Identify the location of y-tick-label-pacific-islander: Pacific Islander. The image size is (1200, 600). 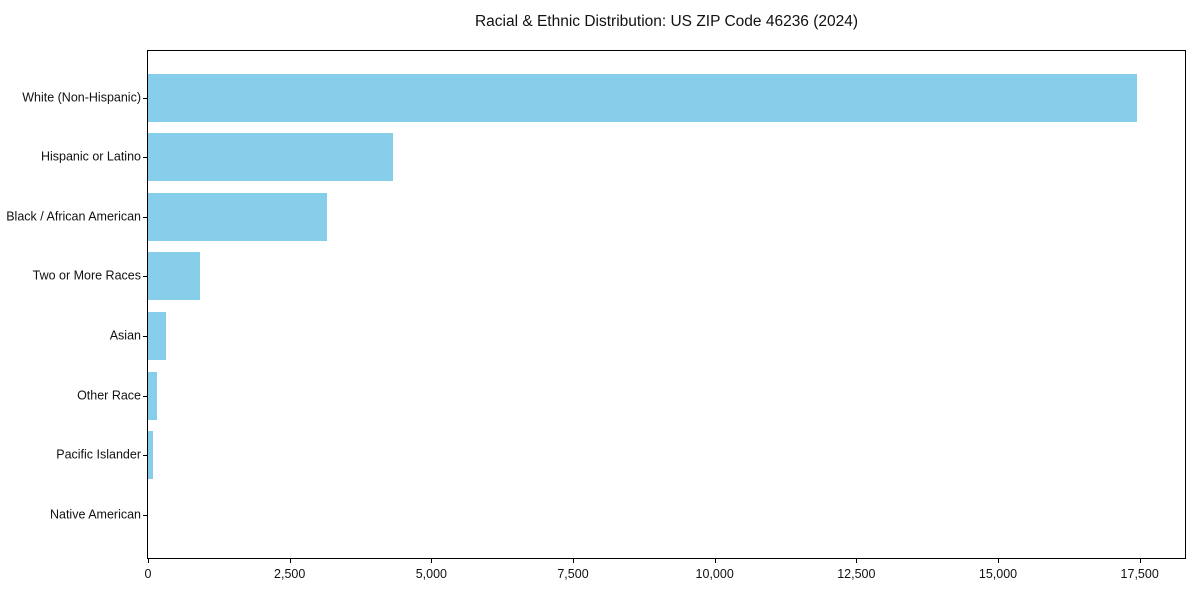
(98, 454).